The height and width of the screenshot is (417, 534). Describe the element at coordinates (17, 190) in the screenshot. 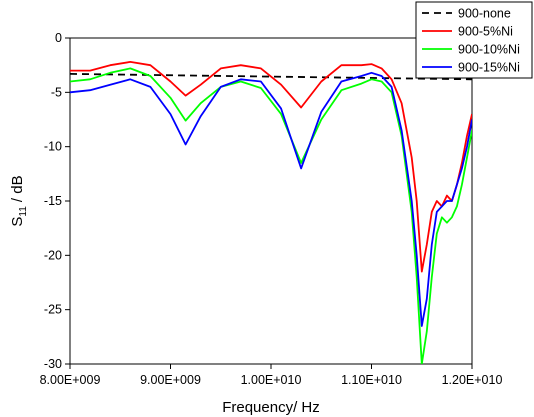

I see `y-axis-label-tail: / dB` at that location.